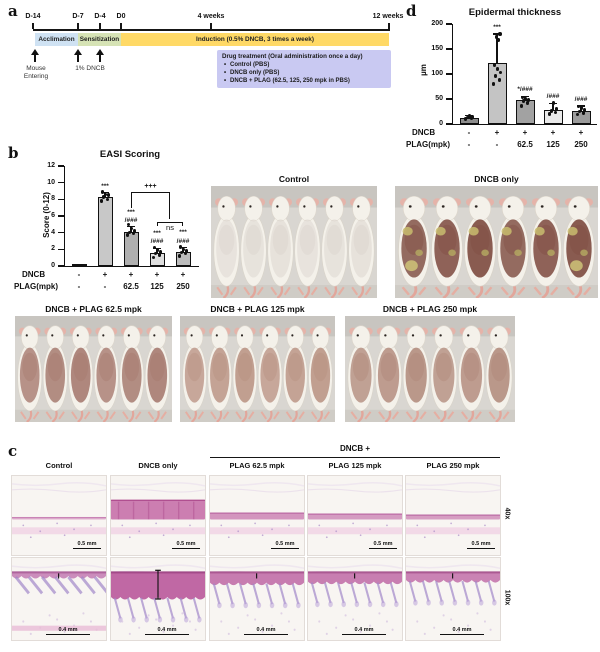  I want to click on y-tick-label: 4, so click(53, 232).